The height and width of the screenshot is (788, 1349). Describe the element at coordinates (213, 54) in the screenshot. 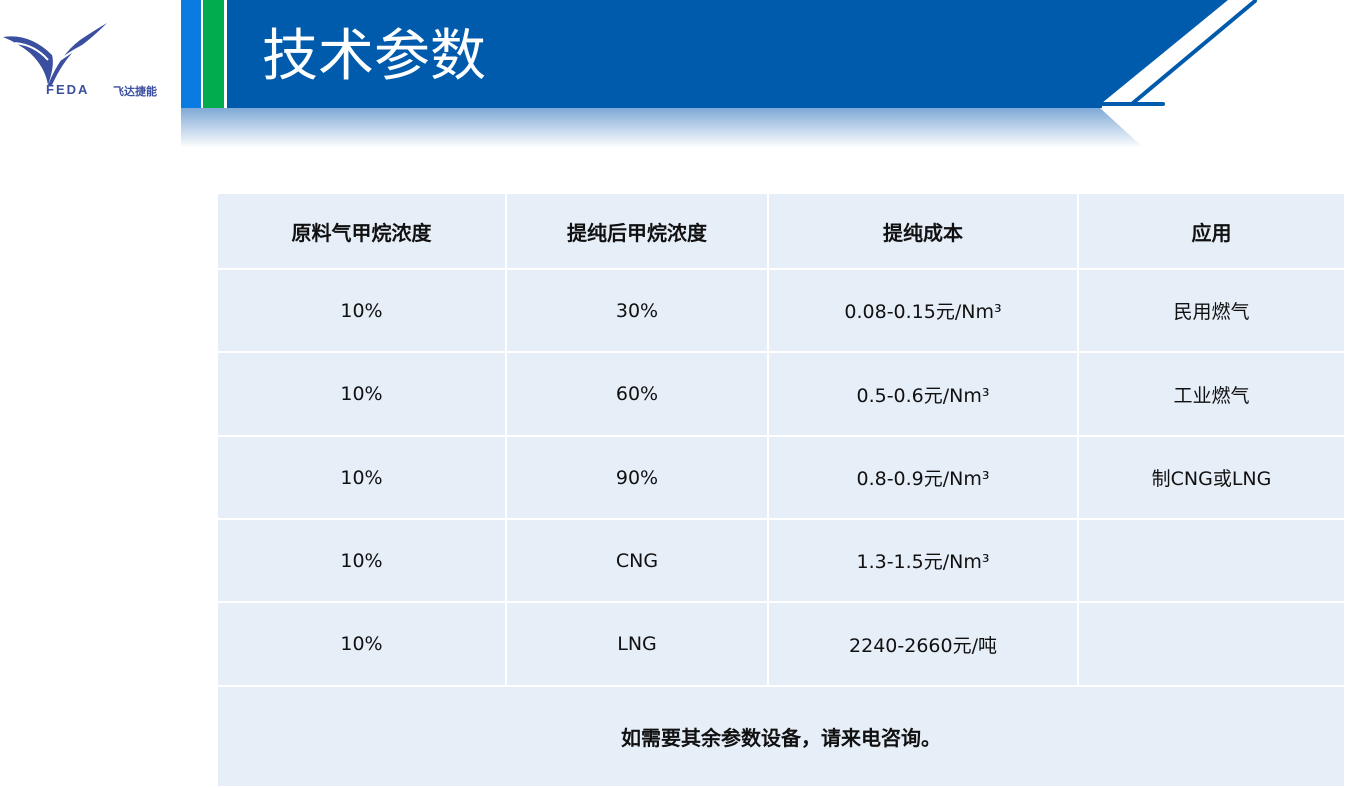

I see `accent-bar-green` at that location.